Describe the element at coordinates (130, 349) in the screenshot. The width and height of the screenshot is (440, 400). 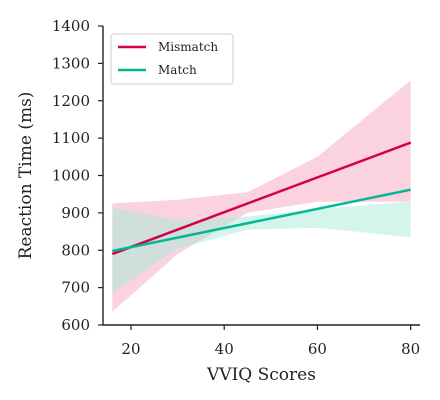
I see `x-tick-label: 20` at that location.